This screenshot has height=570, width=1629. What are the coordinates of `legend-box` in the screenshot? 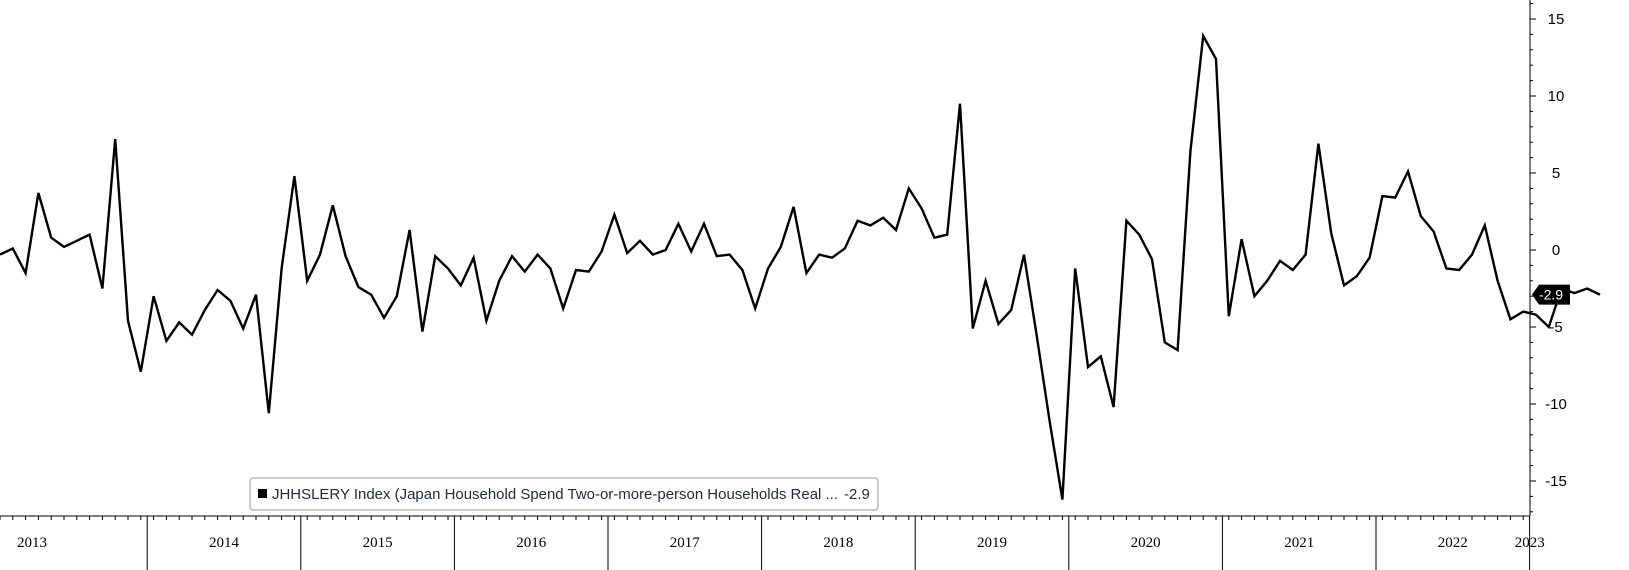 It's located at (564, 494).